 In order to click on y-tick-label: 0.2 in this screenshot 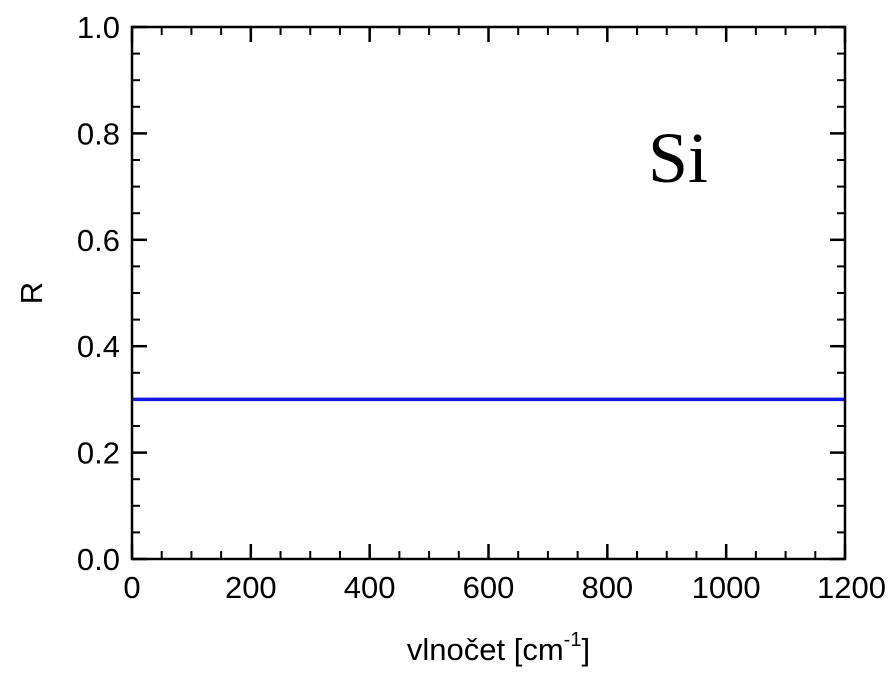, I will do `click(98, 453)`.